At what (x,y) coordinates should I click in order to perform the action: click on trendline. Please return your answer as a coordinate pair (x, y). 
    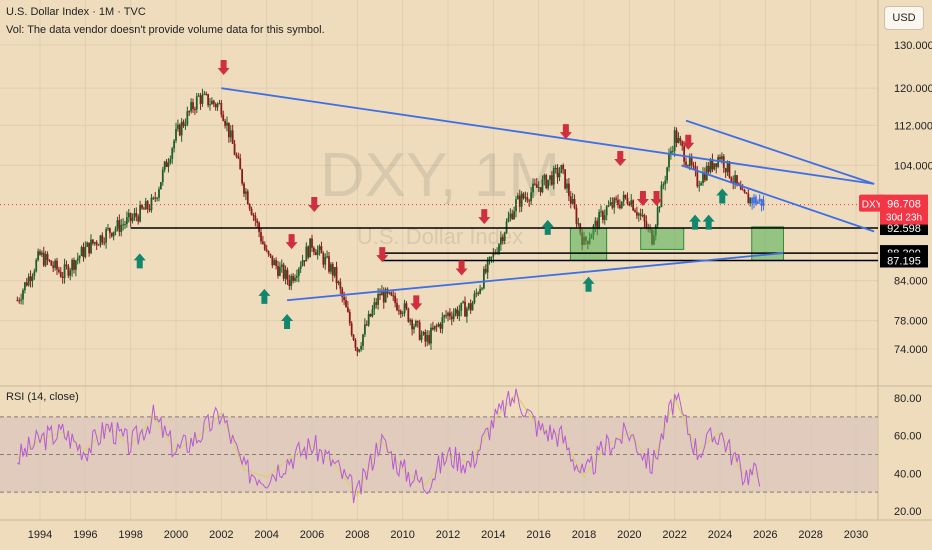
    Looking at the image, I should click on (548, 136).